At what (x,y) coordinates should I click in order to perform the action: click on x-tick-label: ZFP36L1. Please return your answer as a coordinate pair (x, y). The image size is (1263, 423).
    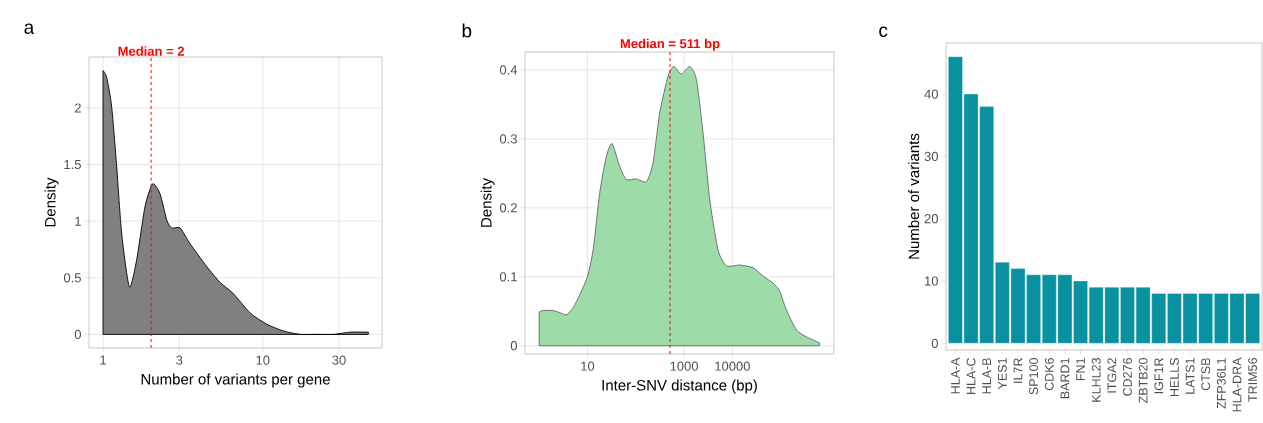
    Looking at the image, I should click on (1221, 383).